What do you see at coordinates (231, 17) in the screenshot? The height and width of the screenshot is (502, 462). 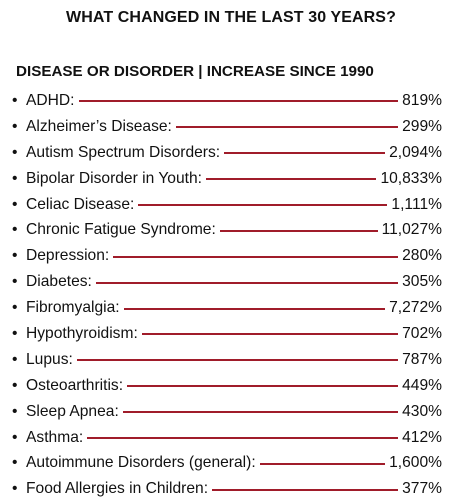 I see `page-title: WHAT CHANGED IN THE LAST 30 YEARS?` at bounding box center [231, 17].